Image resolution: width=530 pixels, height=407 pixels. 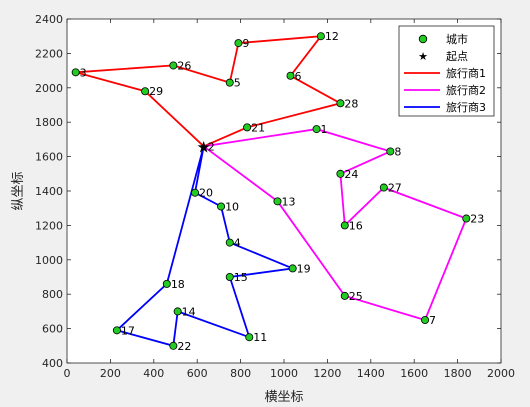 I want to click on city-label-24: 24, so click(x=351, y=174).